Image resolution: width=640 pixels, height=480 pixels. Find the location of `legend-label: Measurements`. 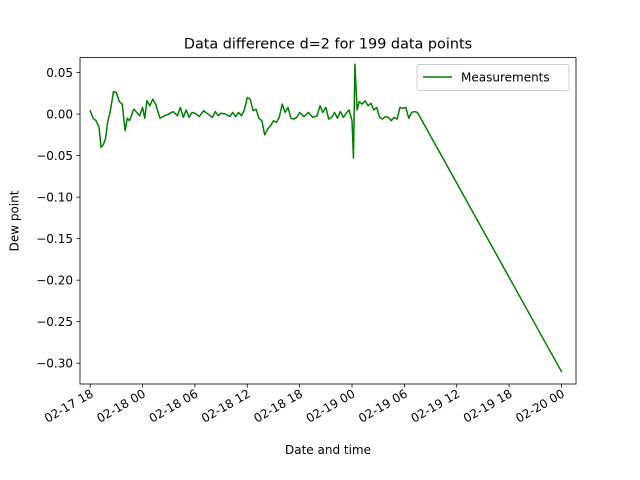

legend-label: Measurements is located at coordinates (505, 78).